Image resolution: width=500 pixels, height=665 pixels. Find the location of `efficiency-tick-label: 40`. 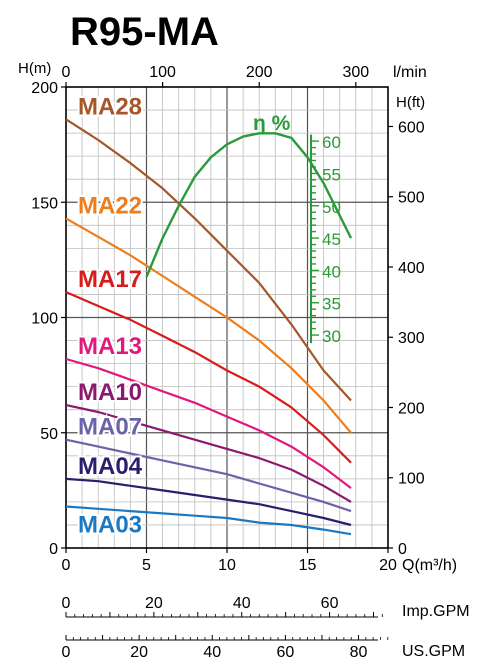

efficiency-tick-label: 40 is located at coordinates (331, 271).